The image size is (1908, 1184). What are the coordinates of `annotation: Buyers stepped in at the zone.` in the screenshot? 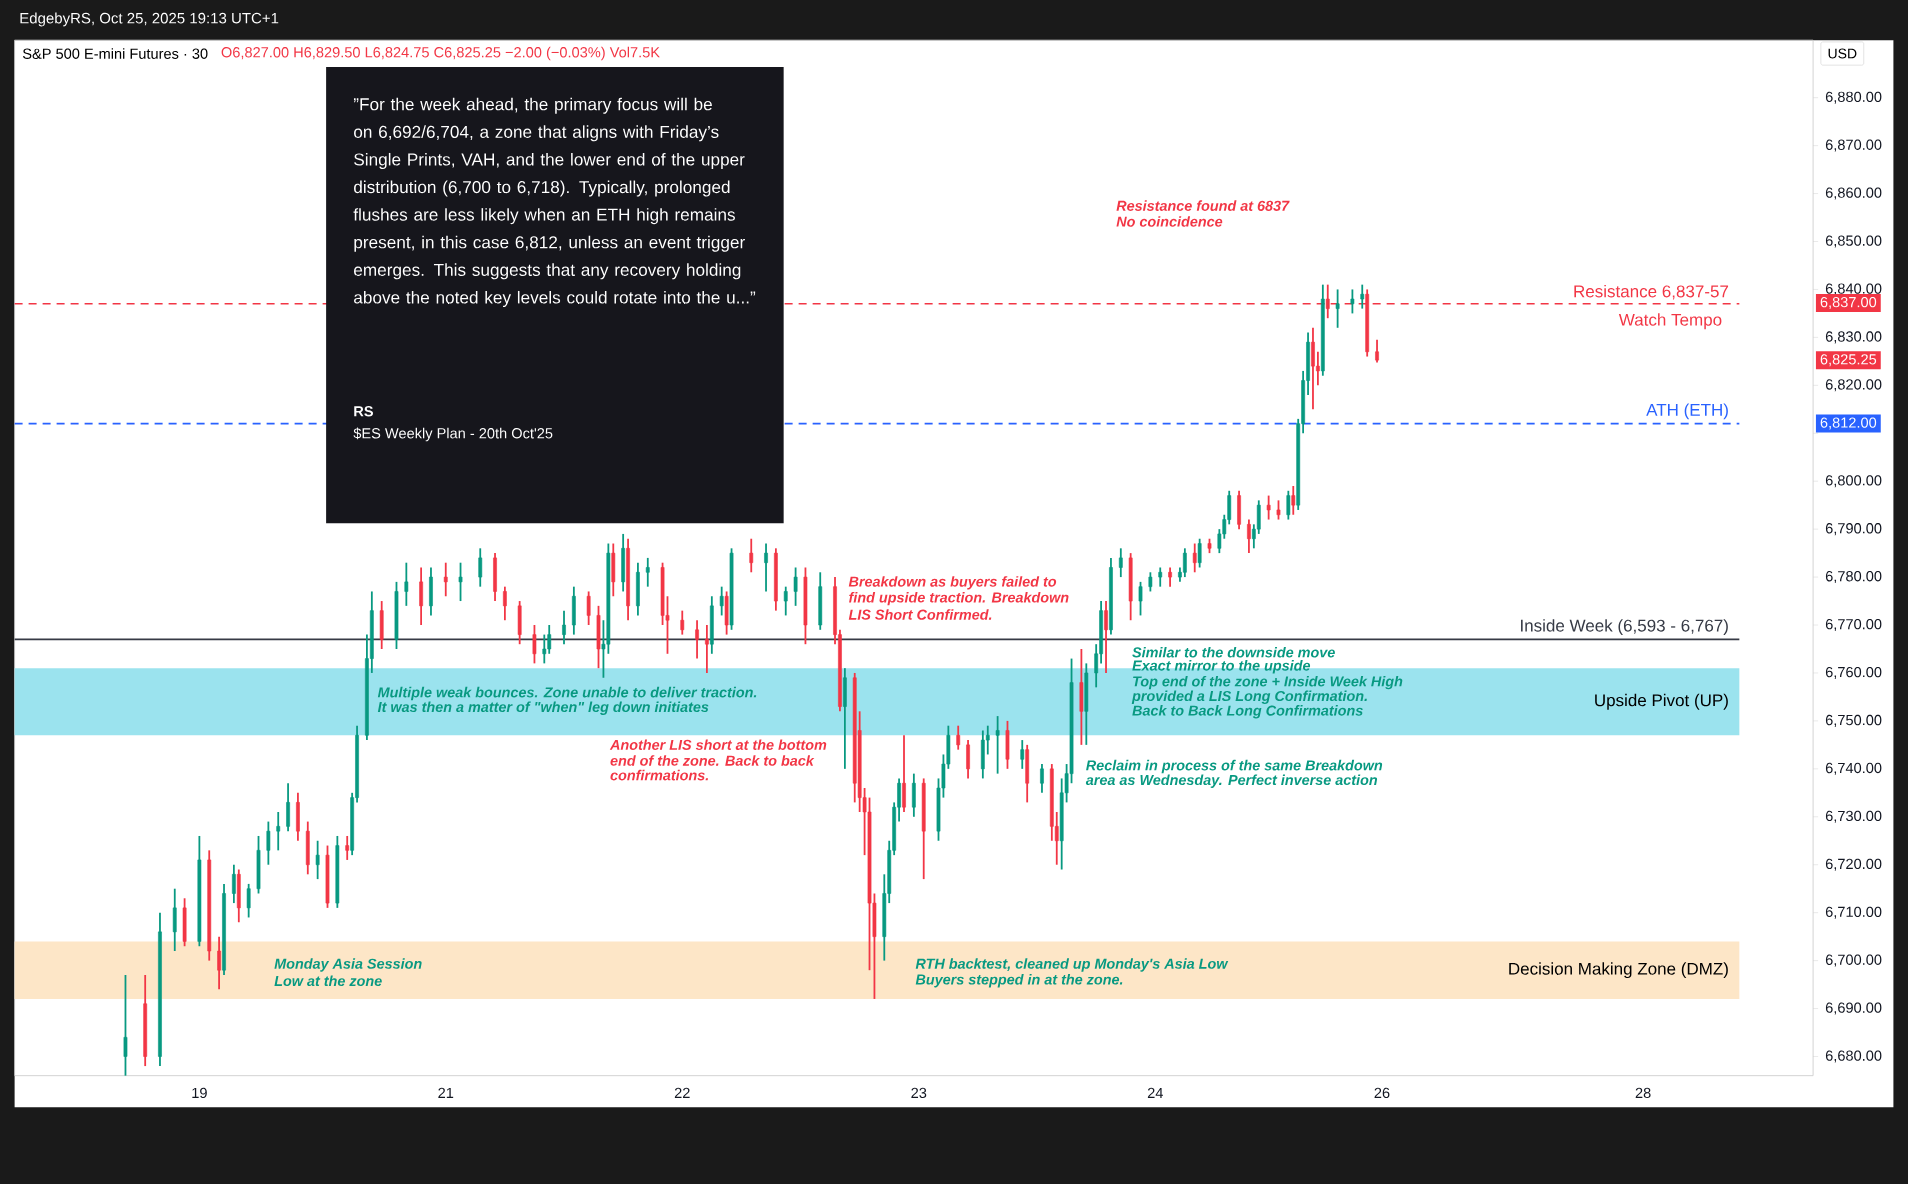 It's located at (1019, 981).